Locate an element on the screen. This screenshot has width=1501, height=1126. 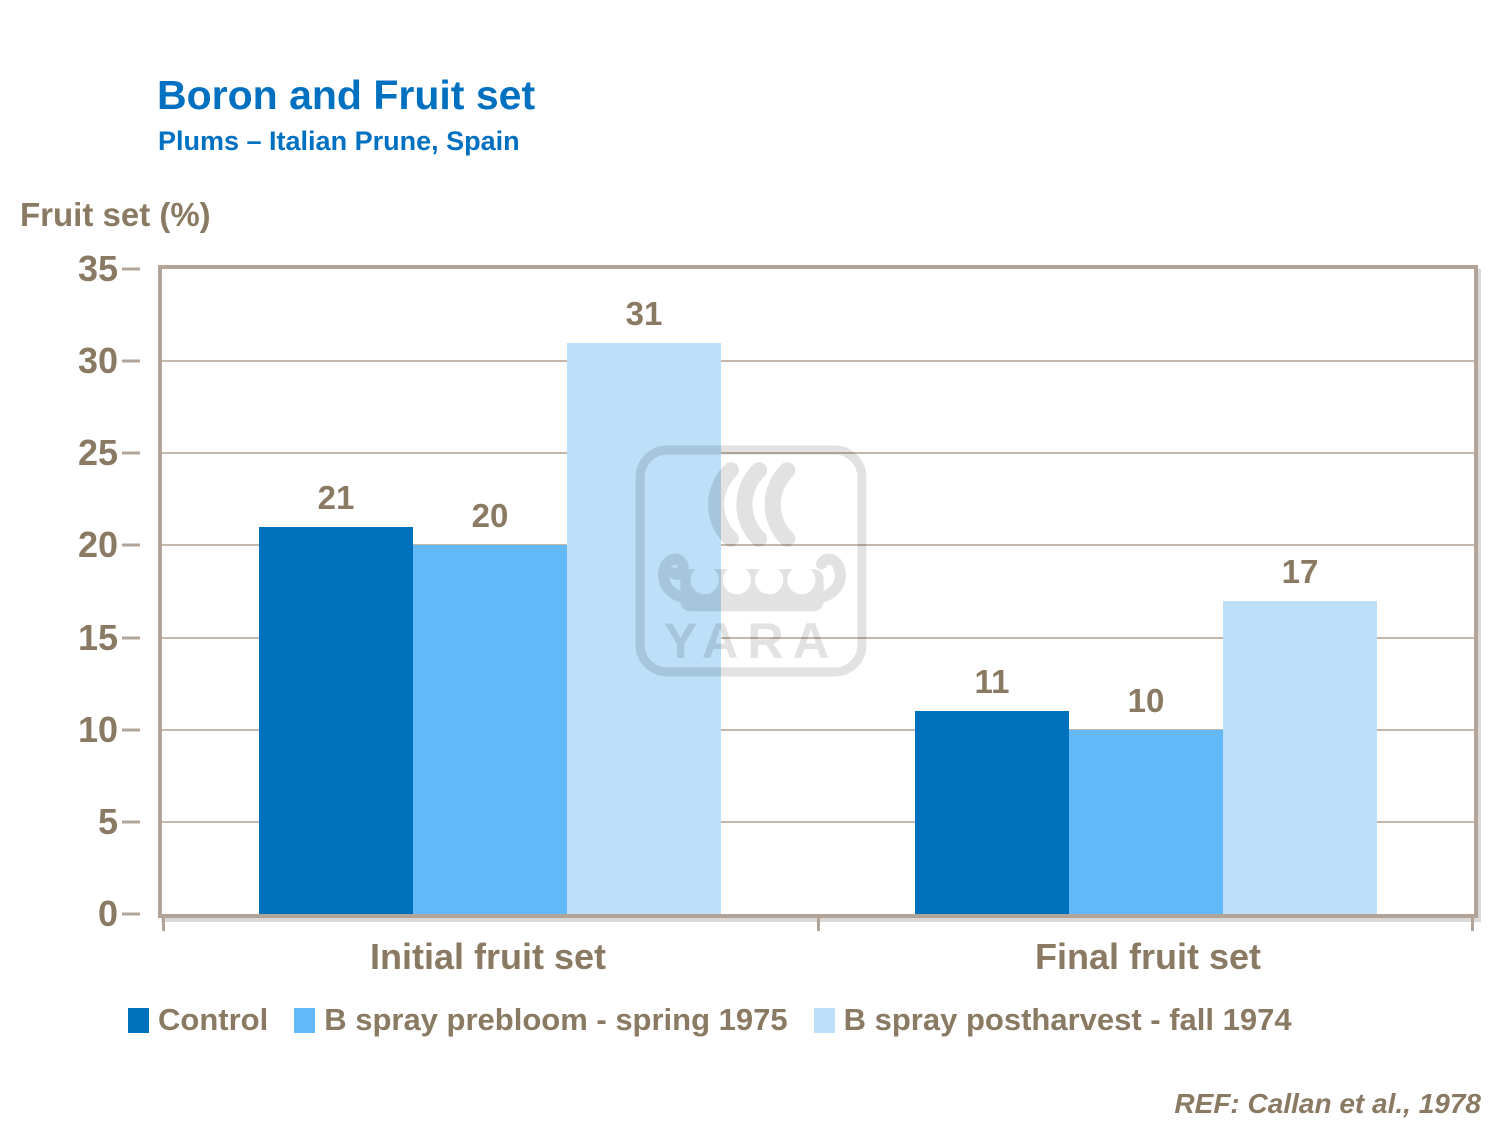
legend-item-1: Control is located at coordinates (198, 1020).